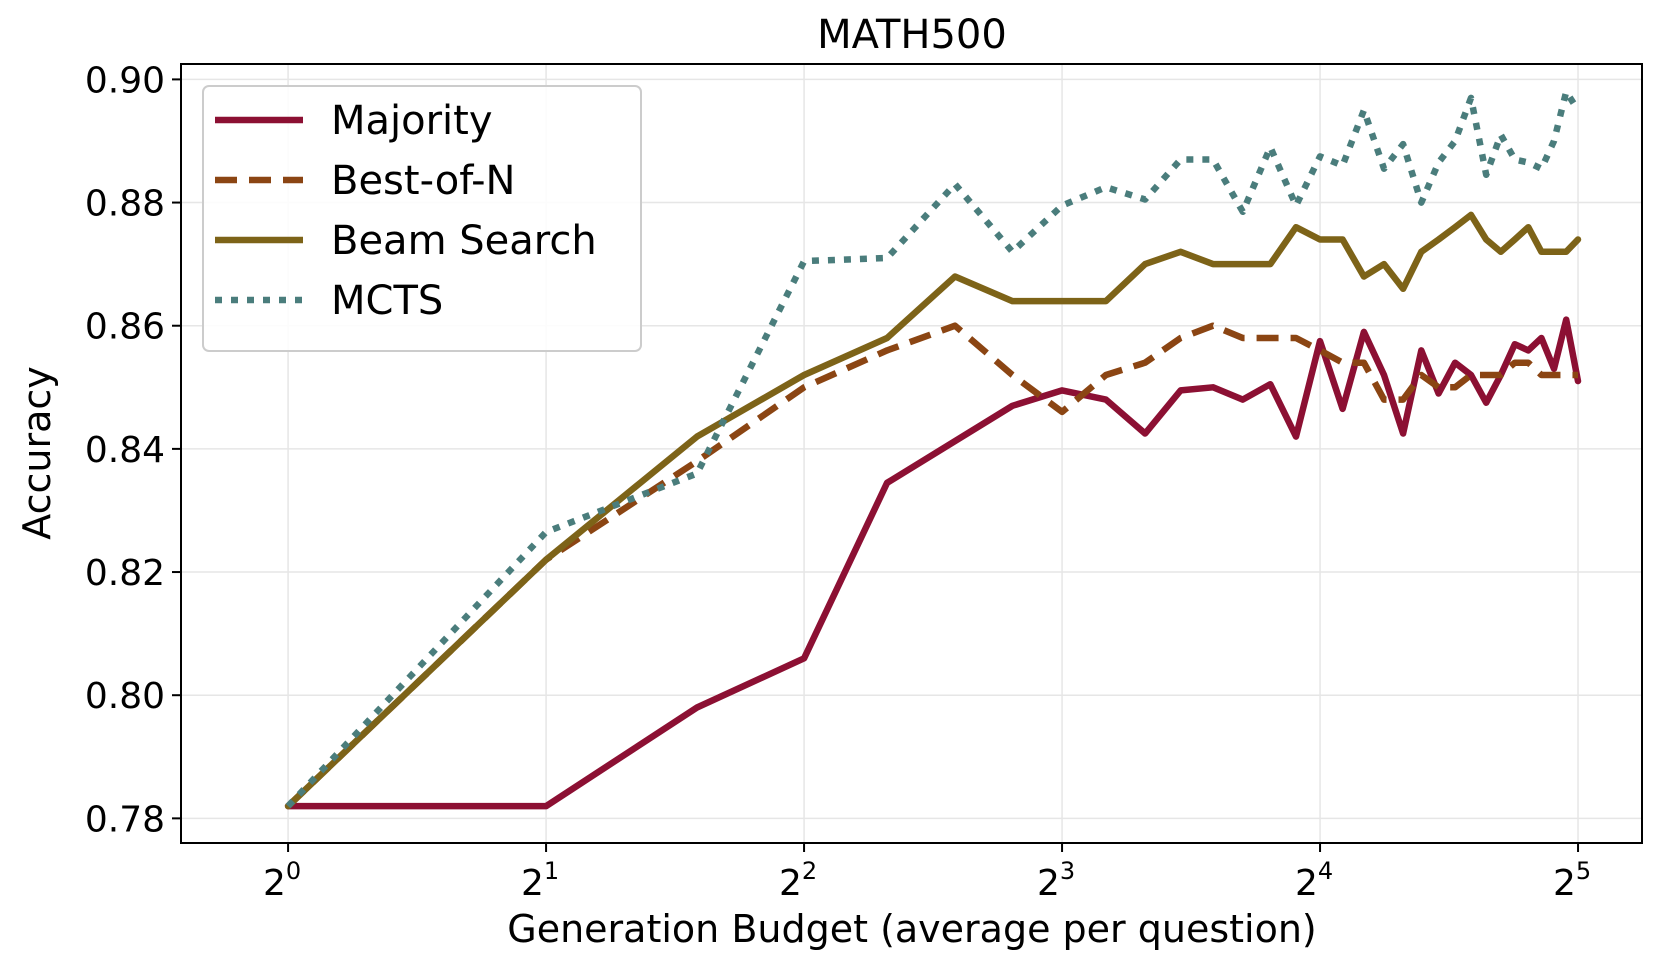 This screenshot has height=968, width=1660. Describe the element at coordinates (551, 871) in the screenshot. I see `x-tick-exponent: 1` at that location.